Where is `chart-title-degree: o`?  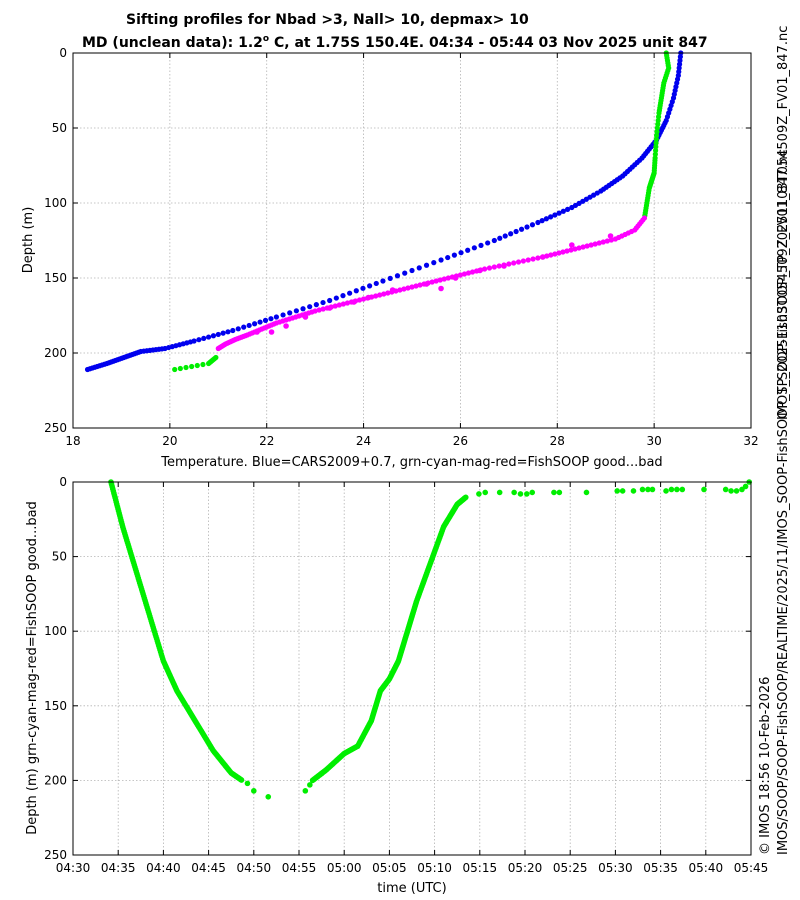 chart-title-degree: o is located at coordinates (266, 39).